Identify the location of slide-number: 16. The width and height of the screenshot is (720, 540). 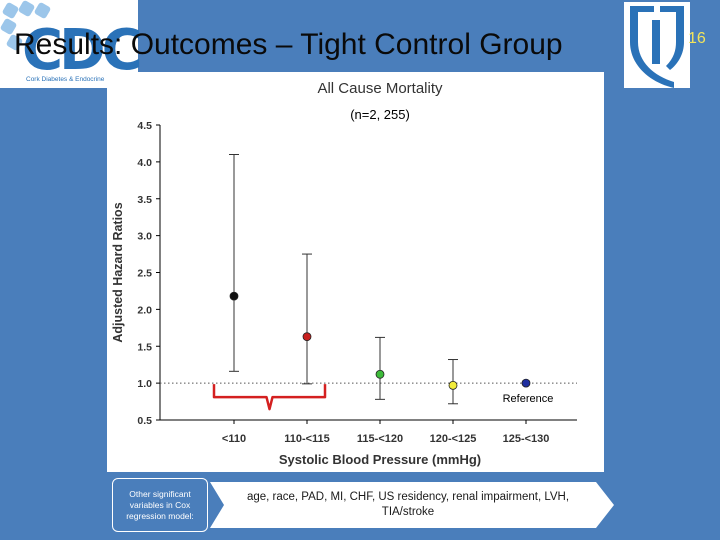
(697, 38).